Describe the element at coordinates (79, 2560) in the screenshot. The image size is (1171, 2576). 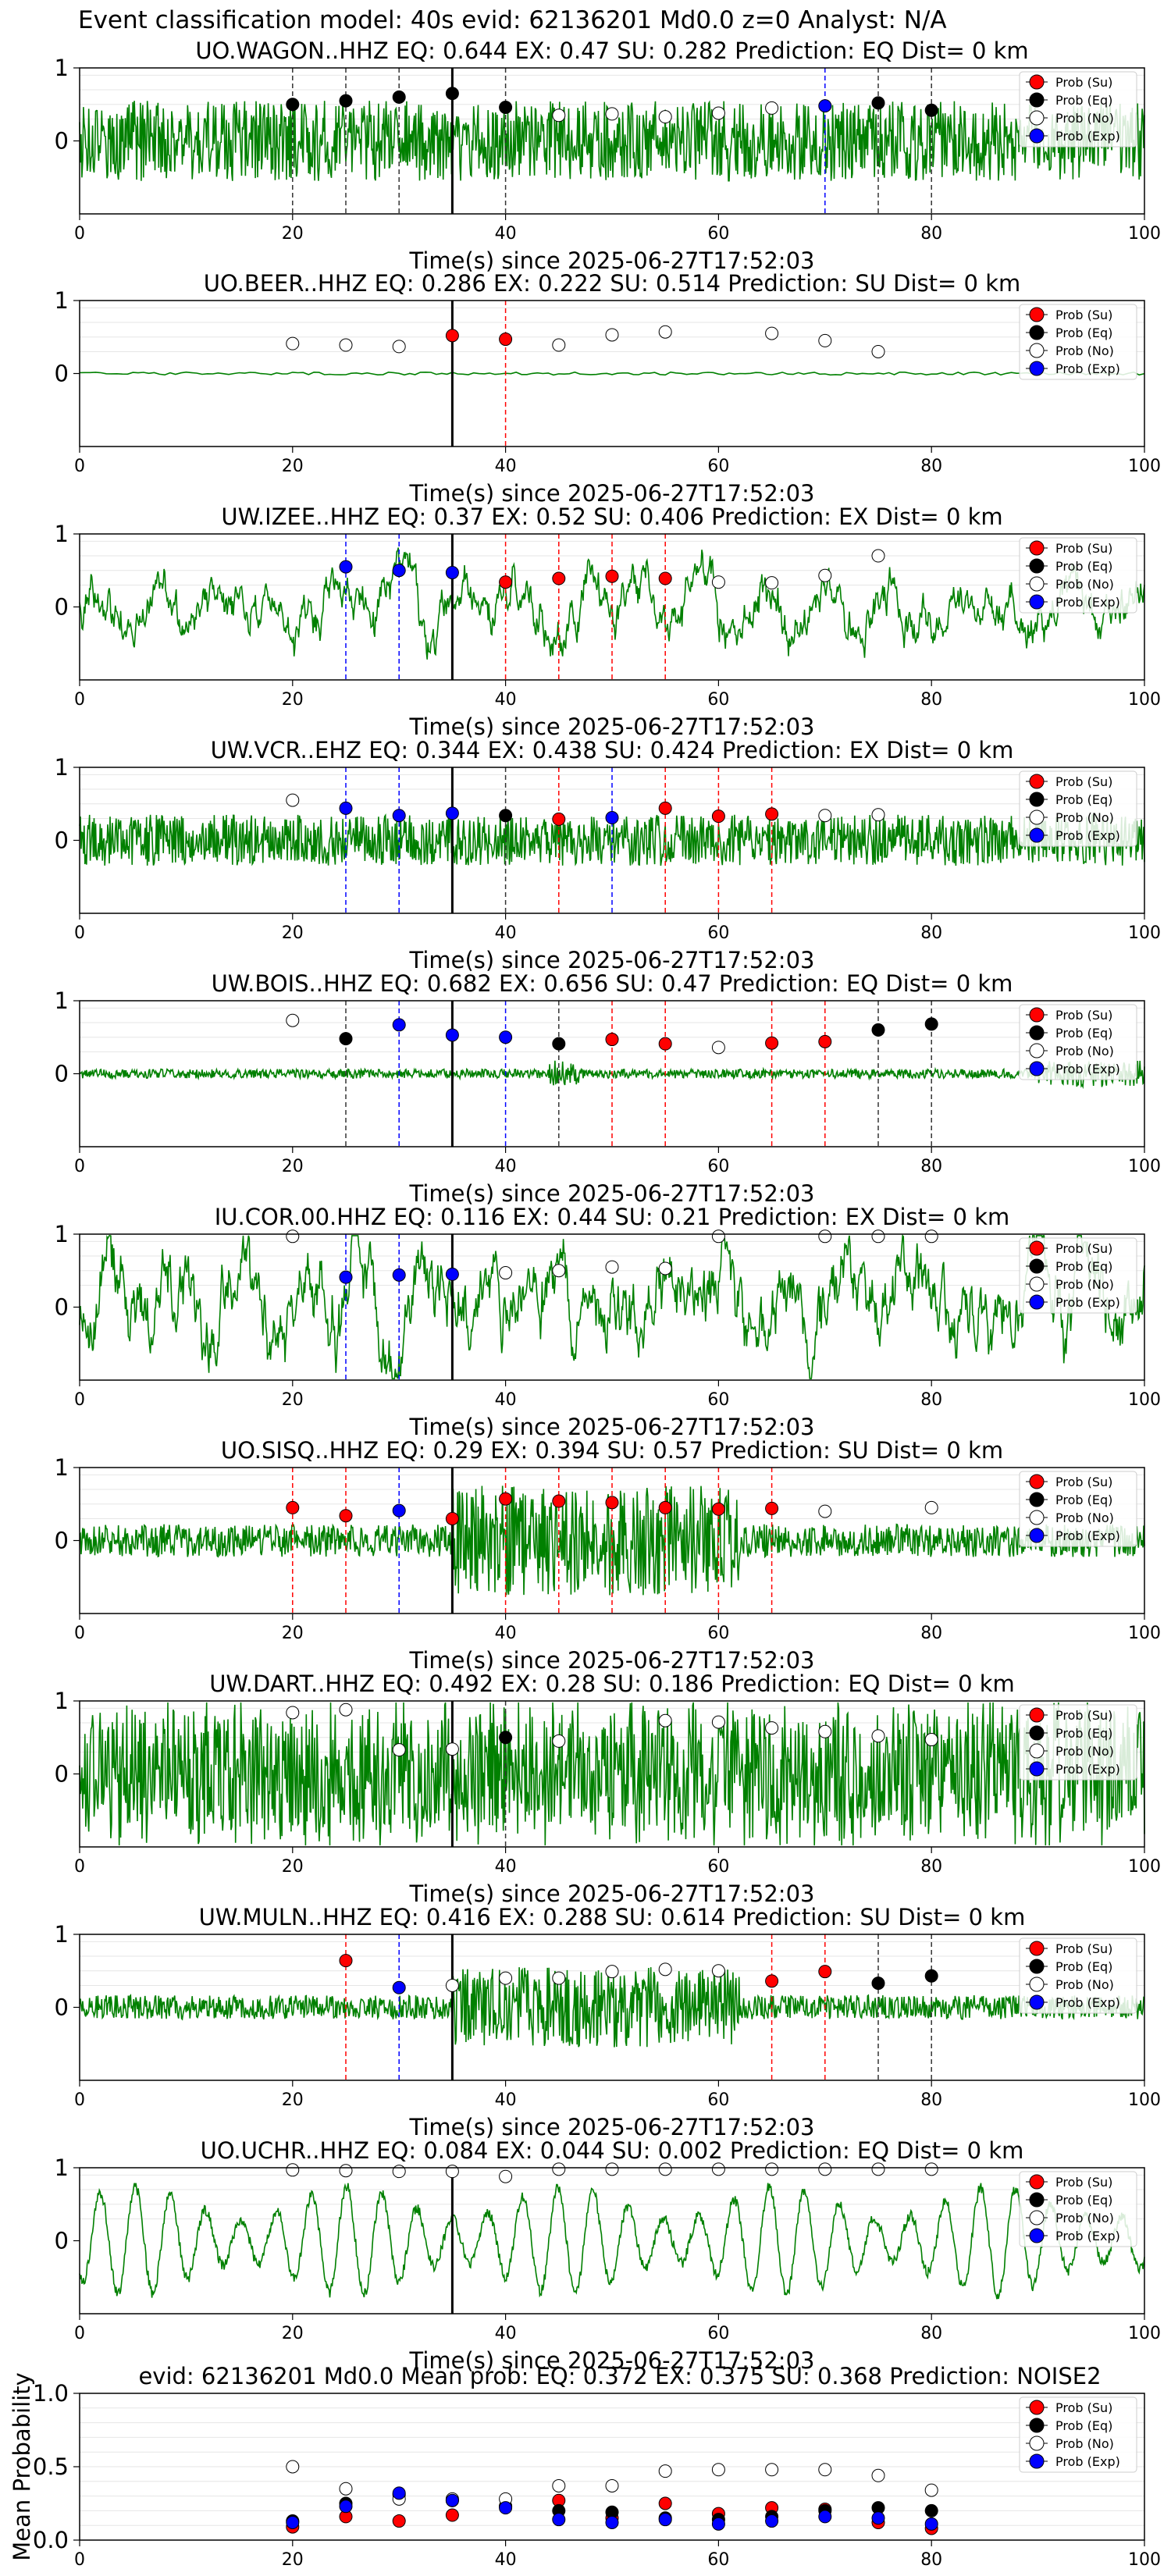
I see `x-tick-label: 0` at that location.